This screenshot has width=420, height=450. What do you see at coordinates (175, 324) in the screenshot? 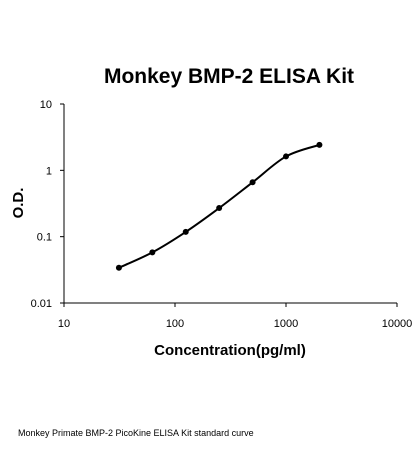
I see `x-tick-label: 100` at bounding box center [175, 324].